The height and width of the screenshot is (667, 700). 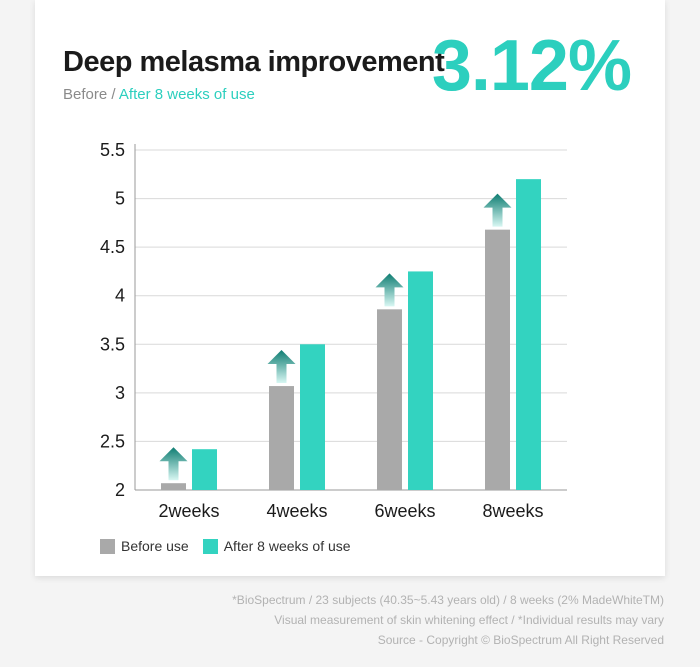 What do you see at coordinates (296, 511) in the screenshot?
I see `x-tick-label: 4weeks` at bounding box center [296, 511].